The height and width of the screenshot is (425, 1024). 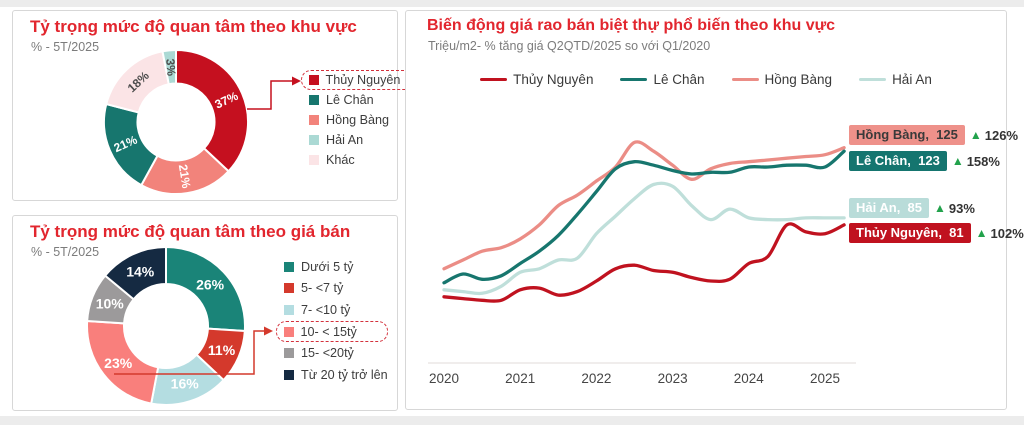 I want to click on trend-legend-item: Hải An, so click(x=895, y=79).